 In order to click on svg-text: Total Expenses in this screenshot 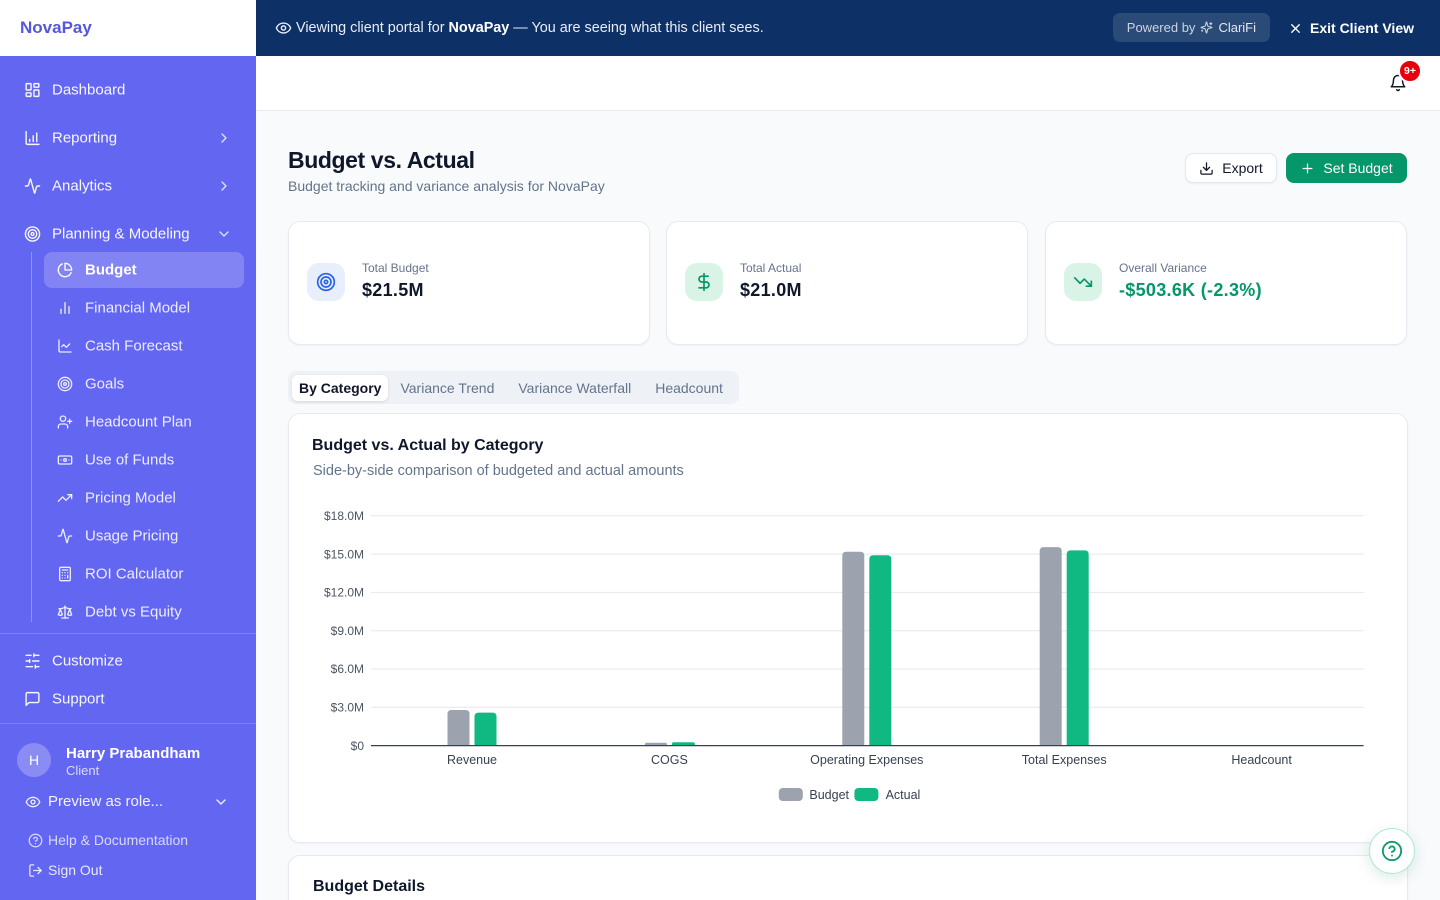, I will do `click(1064, 760)`.